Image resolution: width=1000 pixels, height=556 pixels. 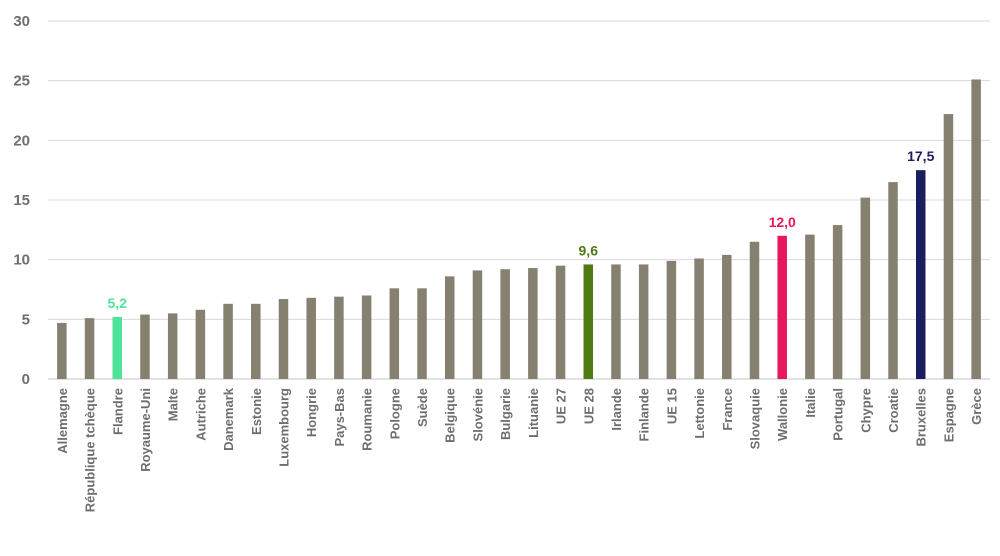 What do you see at coordinates (616, 321) in the screenshot?
I see `bar-irlande` at bounding box center [616, 321].